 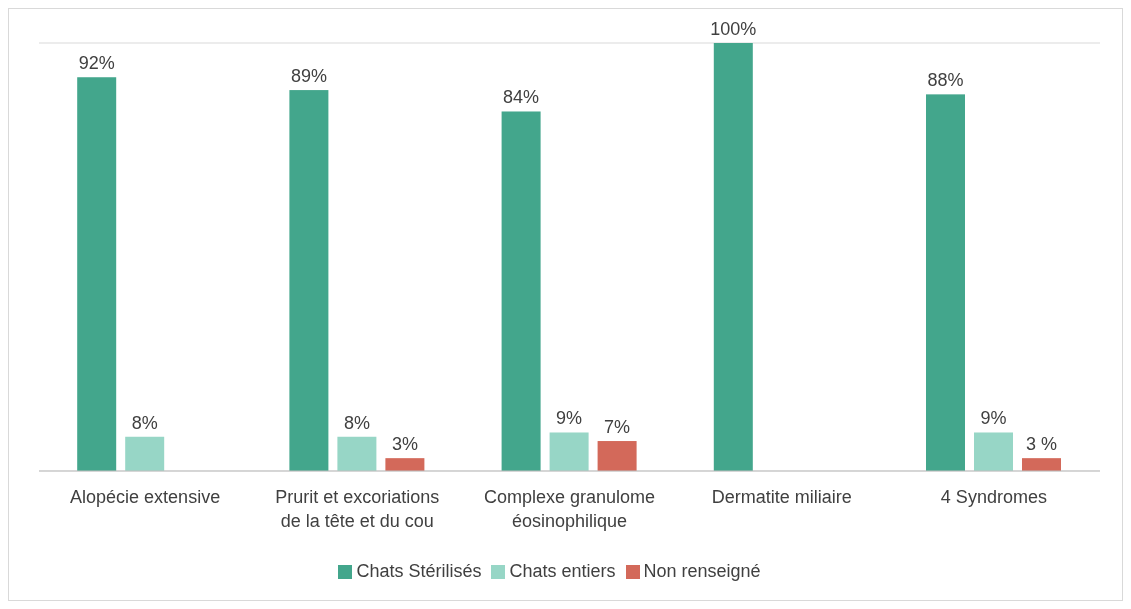 I want to click on data-label: 7%, so click(x=617, y=427).